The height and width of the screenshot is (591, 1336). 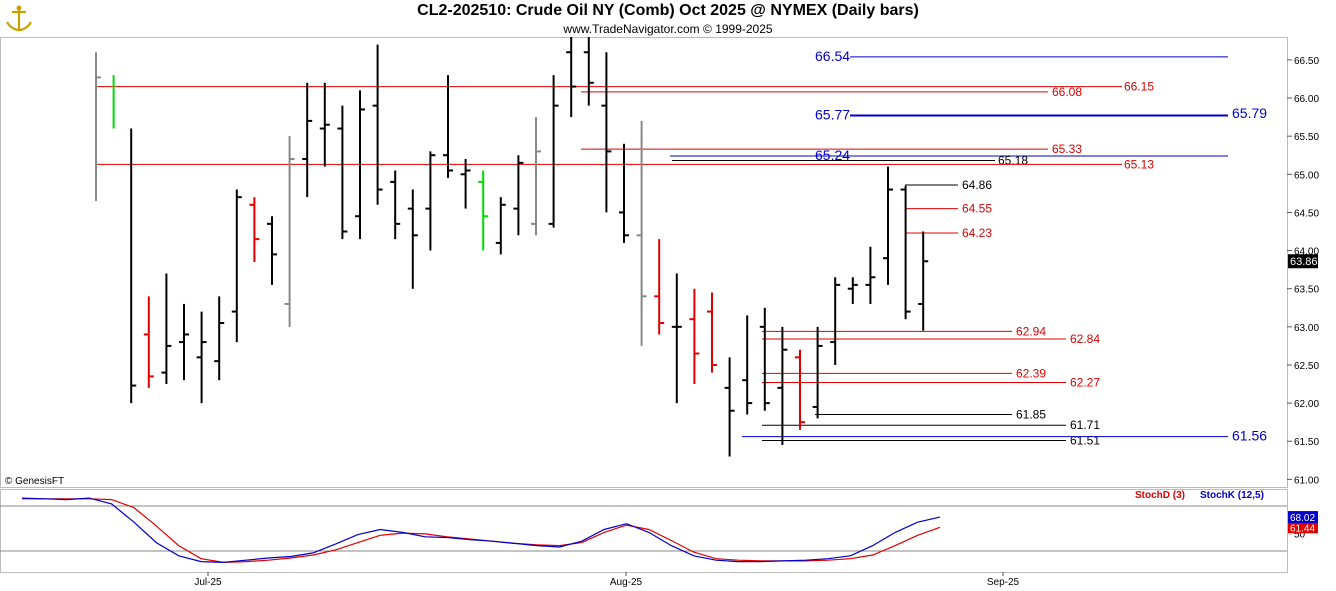 I want to click on level-label: 66.08, so click(x=1067, y=92).